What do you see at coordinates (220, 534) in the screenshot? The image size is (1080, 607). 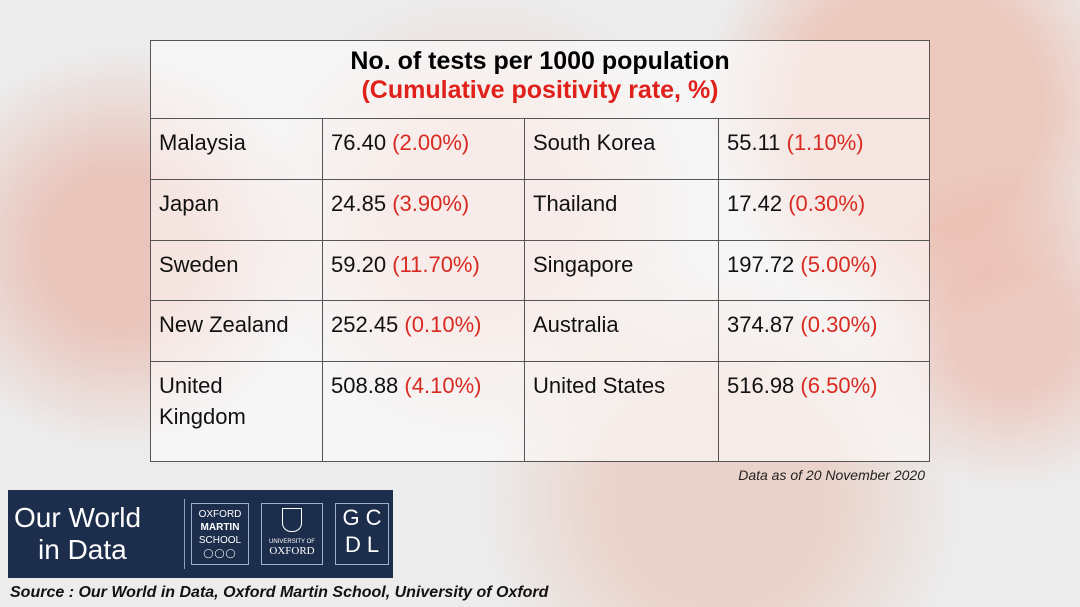 I see `oxford-martin-school-logo: OXFORD MARTIN SCHOOL ◯◯◯` at bounding box center [220, 534].